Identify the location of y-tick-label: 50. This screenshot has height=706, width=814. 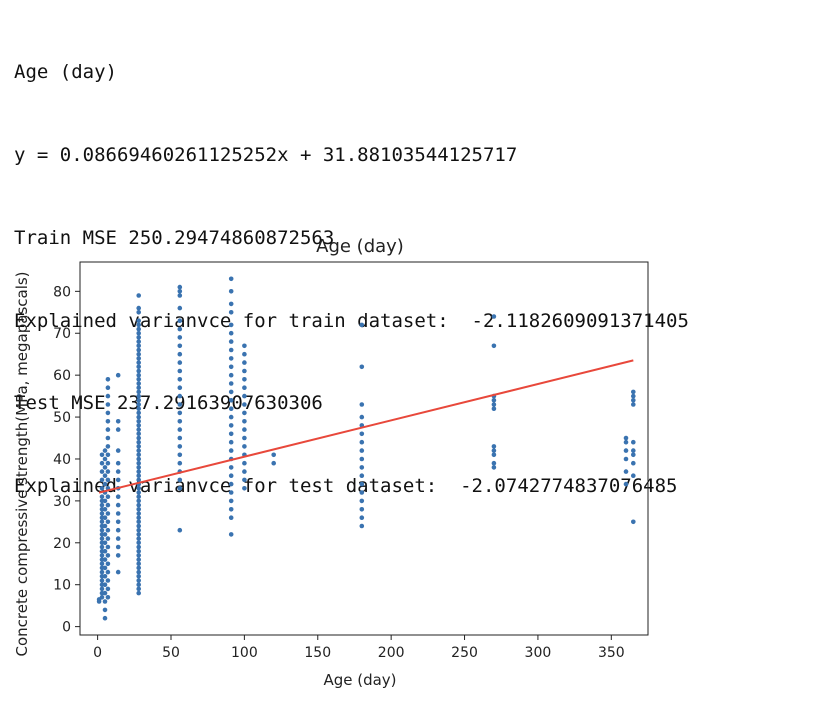
(62, 418).